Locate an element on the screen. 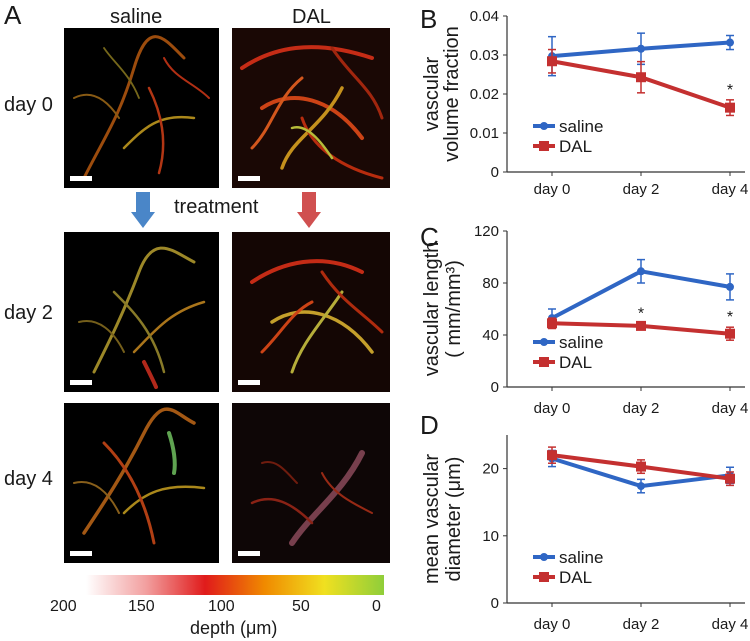 Image resolution: width=750 pixels, height=641 pixels. chart-b-xtick-label: day 0 is located at coordinates (552, 189).